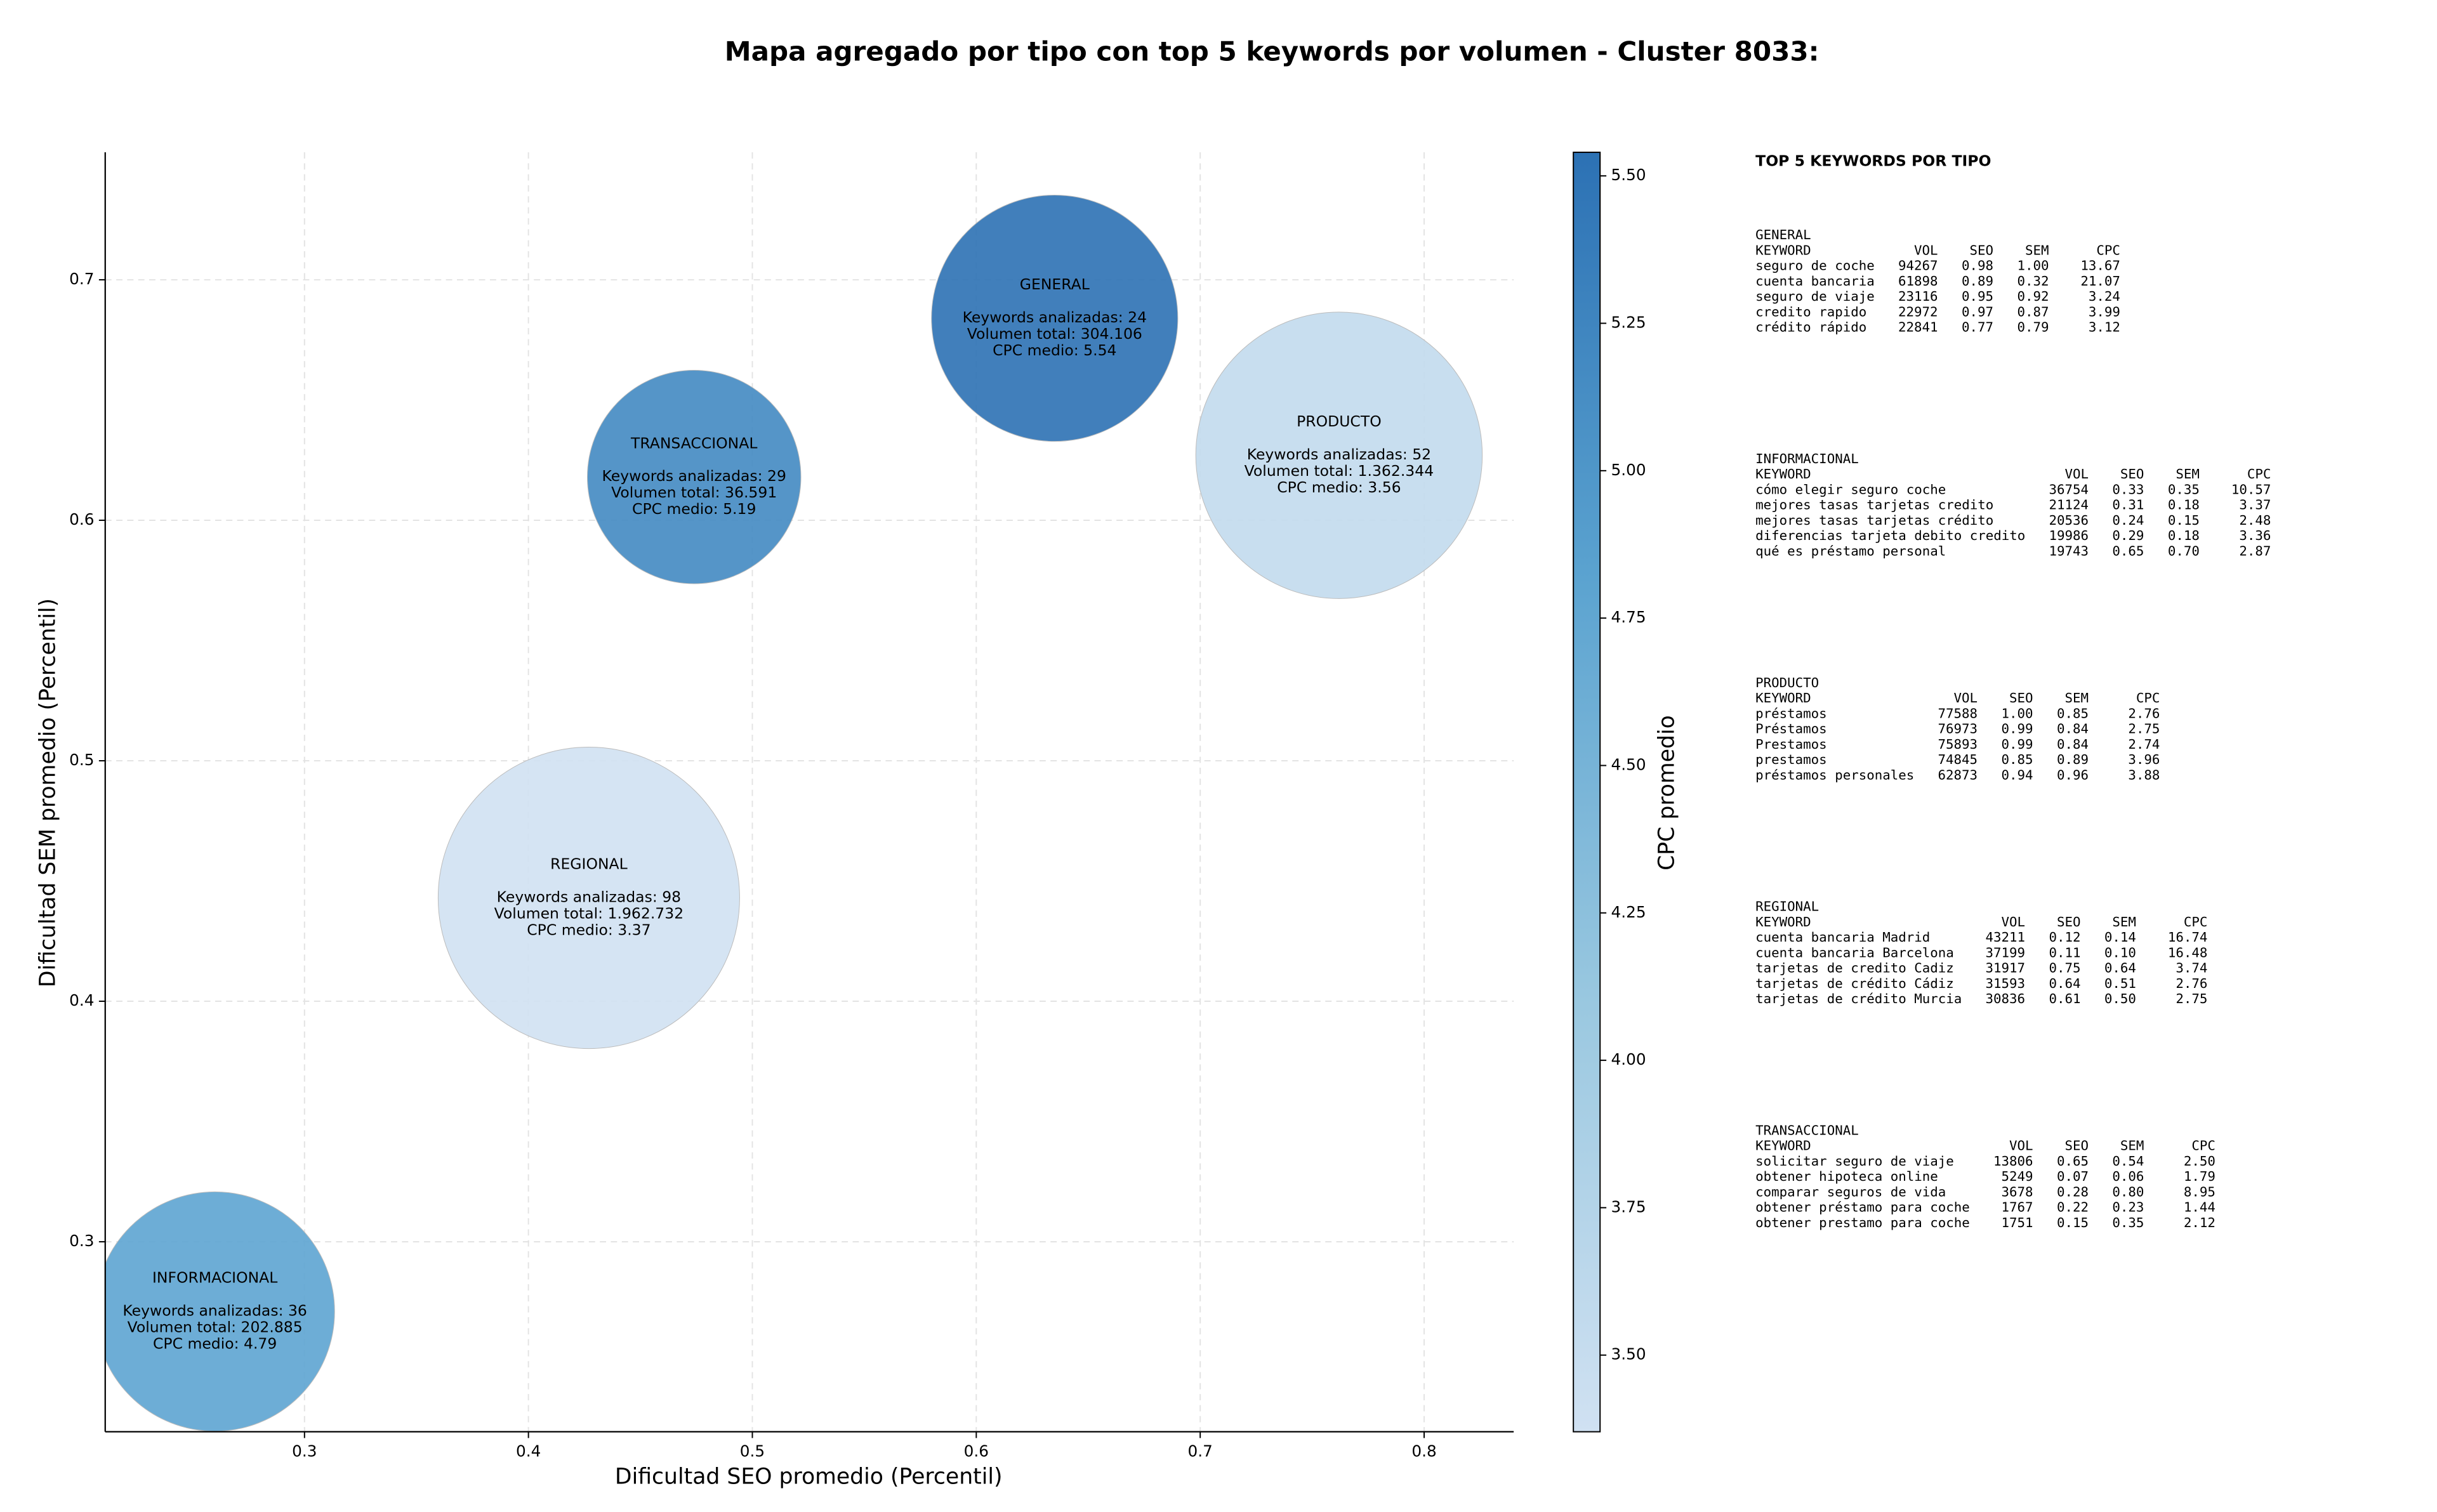  I want to click on table-cell: 0.85, so click(2073, 713).